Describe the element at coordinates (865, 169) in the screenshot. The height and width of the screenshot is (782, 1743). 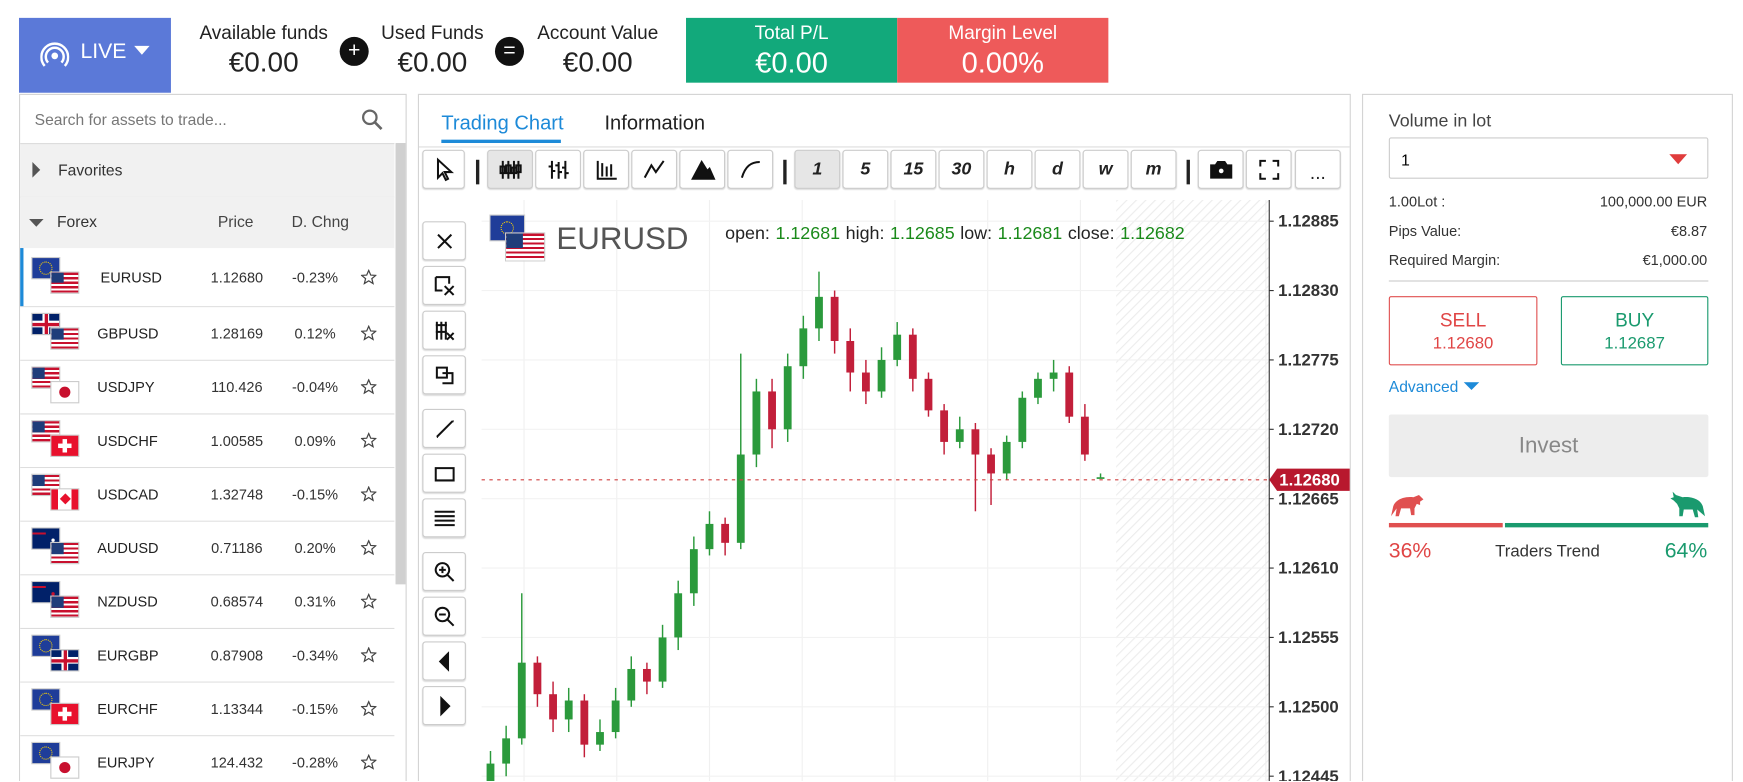
I see `timeframe-button: 5` at that location.